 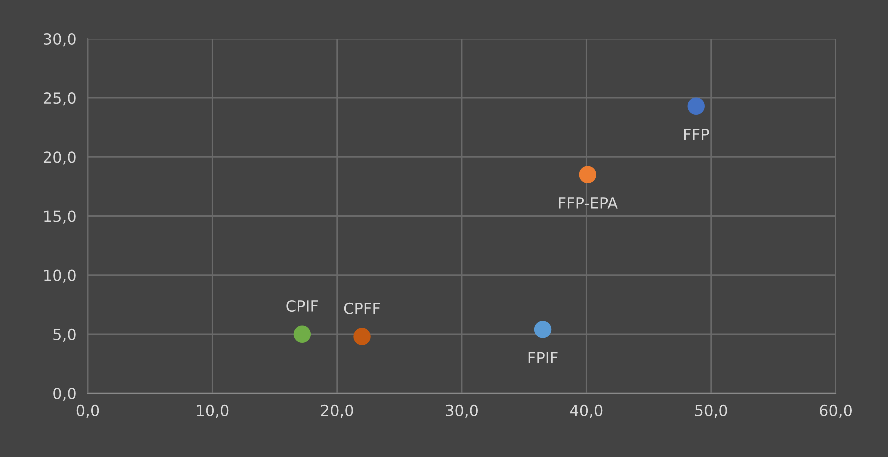 I want to click on series-label: CPFF, so click(x=362, y=308).